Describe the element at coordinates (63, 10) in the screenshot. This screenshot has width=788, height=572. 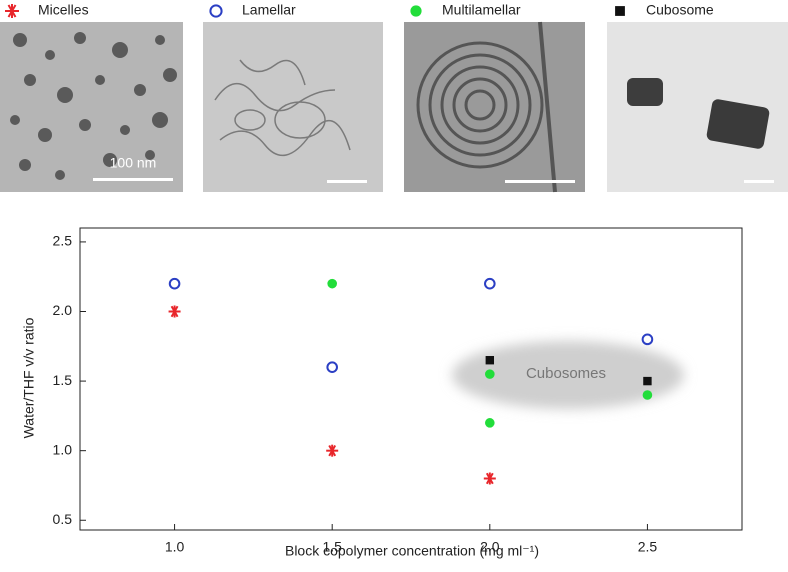
I see `legend-label: Micelles` at that location.